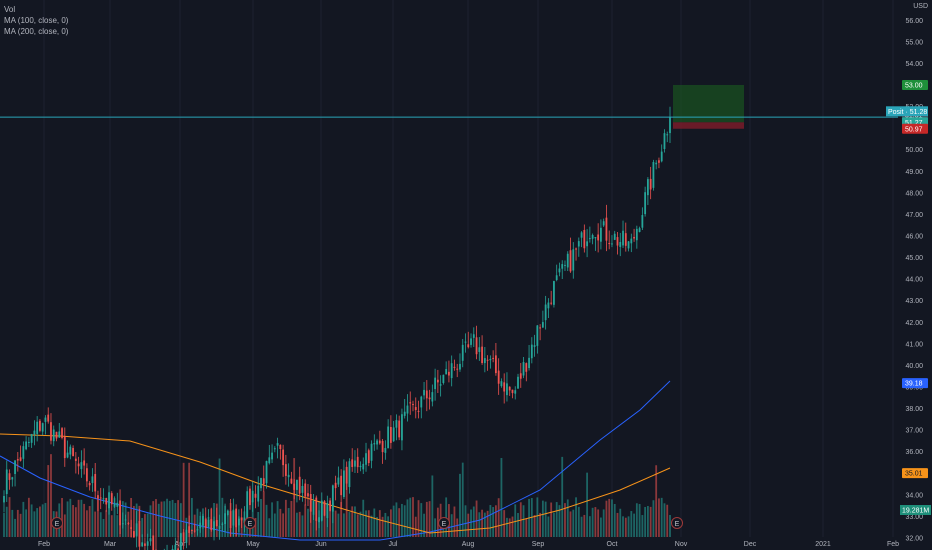 The image size is (932, 550). What do you see at coordinates (36, 20) in the screenshot?
I see `legend-ma100: MA (100, close, 0)` at bounding box center [36, 20].